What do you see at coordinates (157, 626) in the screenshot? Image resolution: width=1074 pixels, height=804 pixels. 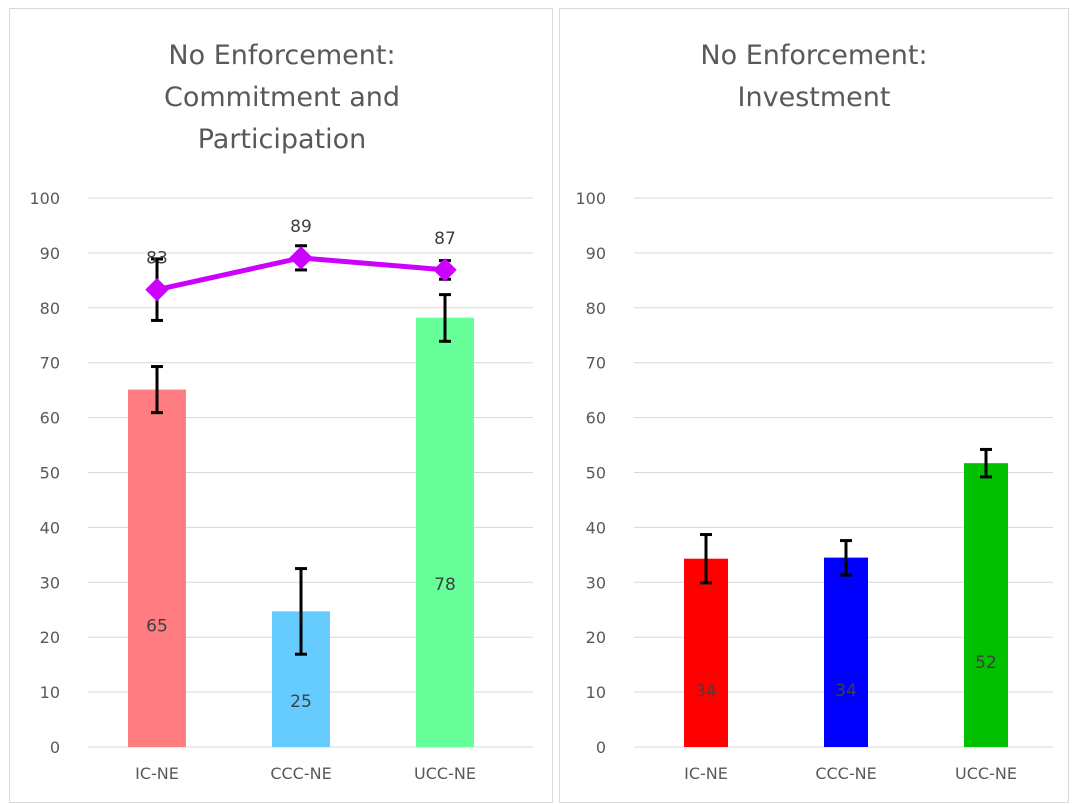 I see `data-label: 65` at bounding box center [157, 626].